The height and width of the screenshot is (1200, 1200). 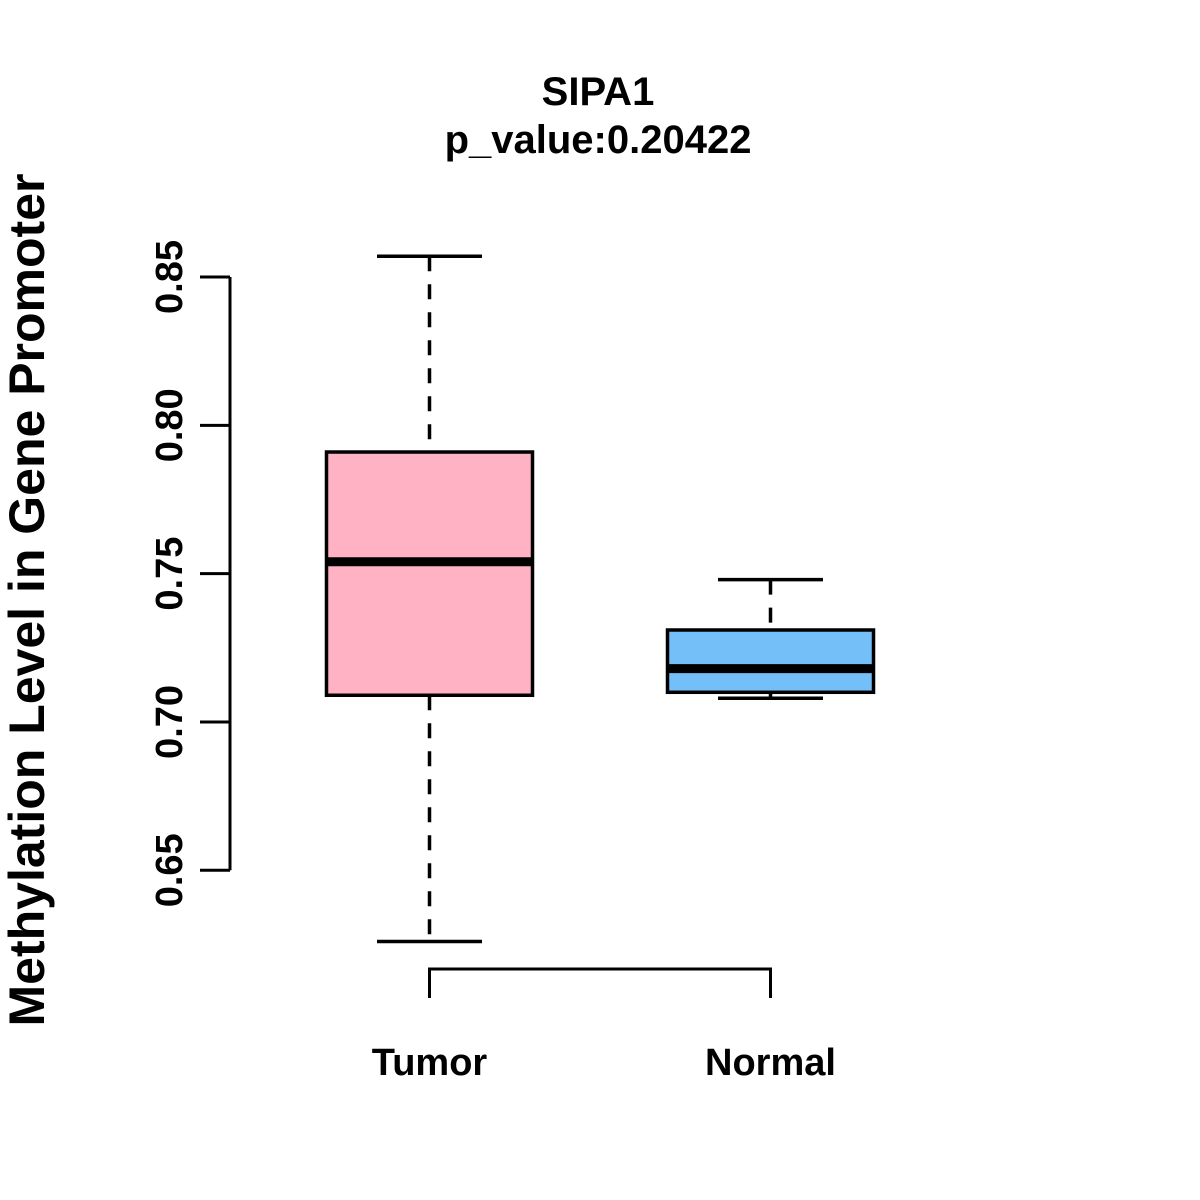 What do you see at coordinates (430, 1063) in the screenshot?
I see `category-label-tumor: Tumor` at bounding box center [430, 1063].